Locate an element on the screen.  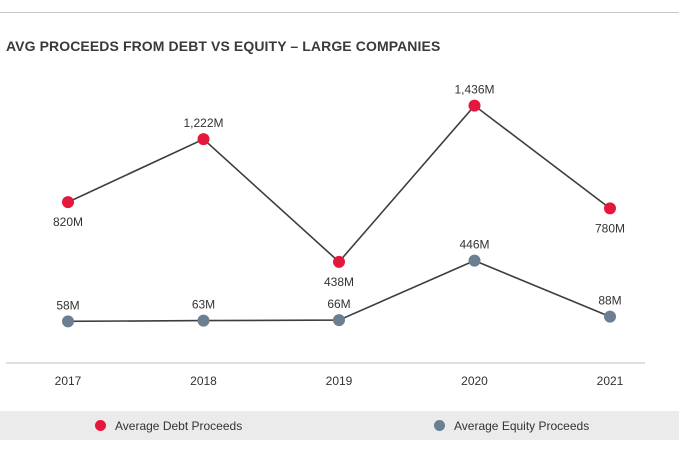
legend-item-equity: Average Equity Proceeds is located at coordinates (511, 425).